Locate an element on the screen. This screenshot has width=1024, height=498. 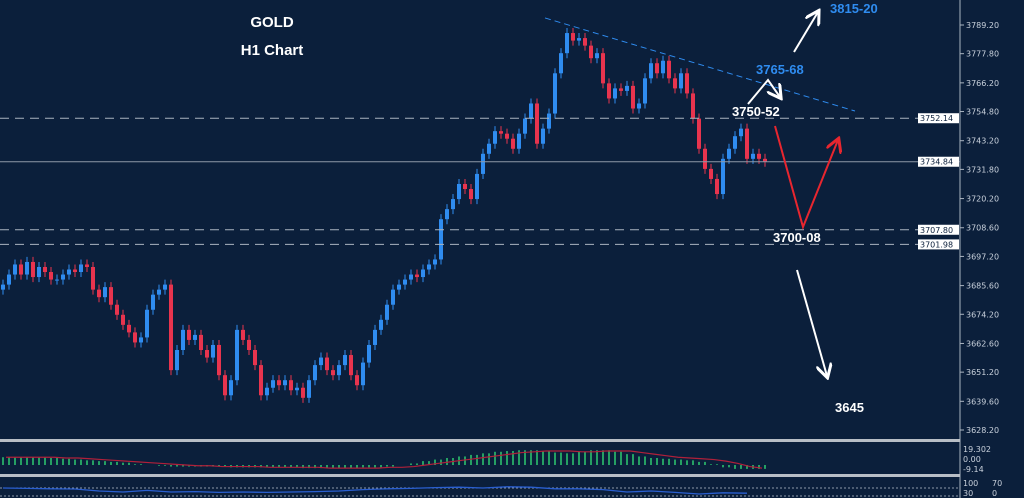
macd-pane-separator is located at coordinates (480, 440).